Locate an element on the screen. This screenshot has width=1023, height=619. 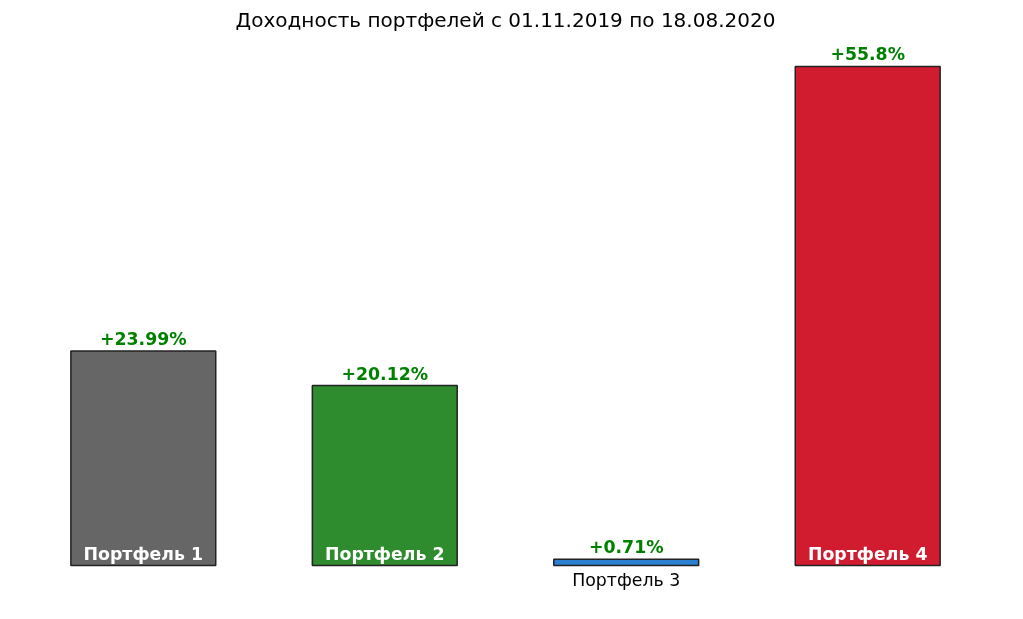
data-label: +0.71% is located at coordinates (626, 547).